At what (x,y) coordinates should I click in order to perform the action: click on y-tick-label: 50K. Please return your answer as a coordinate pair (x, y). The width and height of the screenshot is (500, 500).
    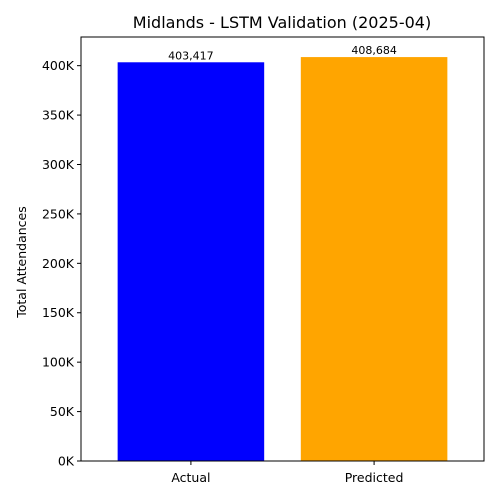
    Looking at the image, I should click on (62, 411).